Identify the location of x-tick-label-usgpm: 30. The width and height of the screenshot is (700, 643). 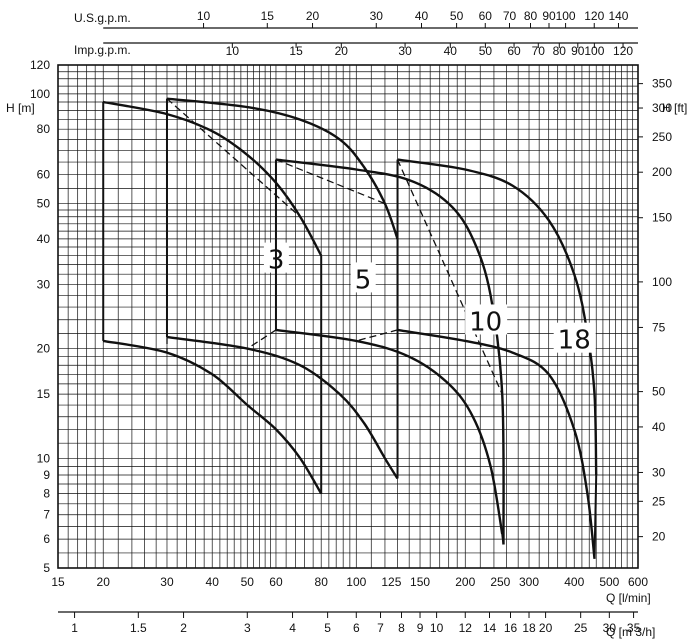
(377, 16).